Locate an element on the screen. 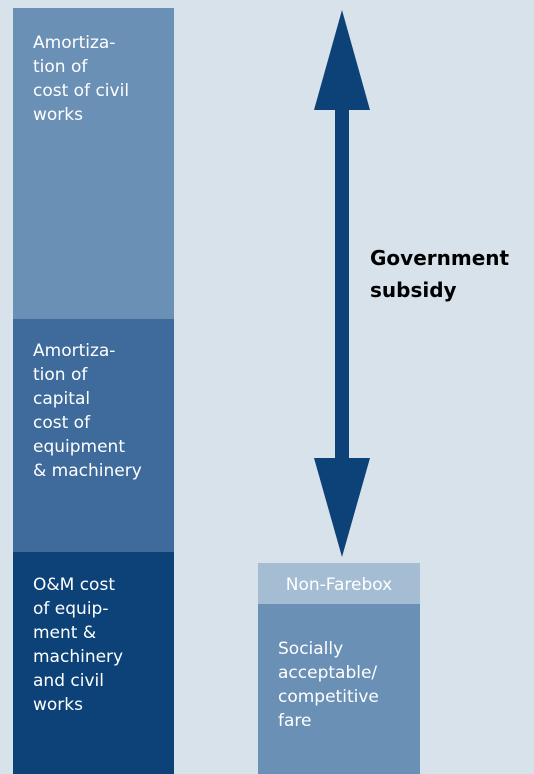 The width and height of the screenshot is (534, 774). subsidy-label: Government is located at coordinates (440, 258).